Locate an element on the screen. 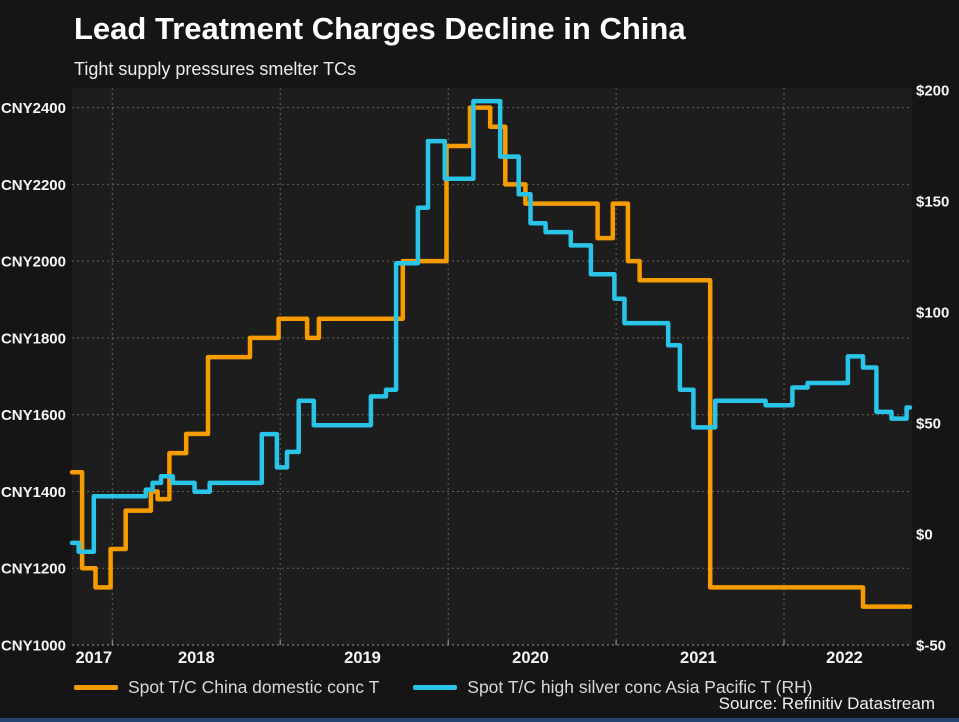 The height and width of the screenshot is (722, 959). right-axis-label: $0 is located at coordinates (924, 535).